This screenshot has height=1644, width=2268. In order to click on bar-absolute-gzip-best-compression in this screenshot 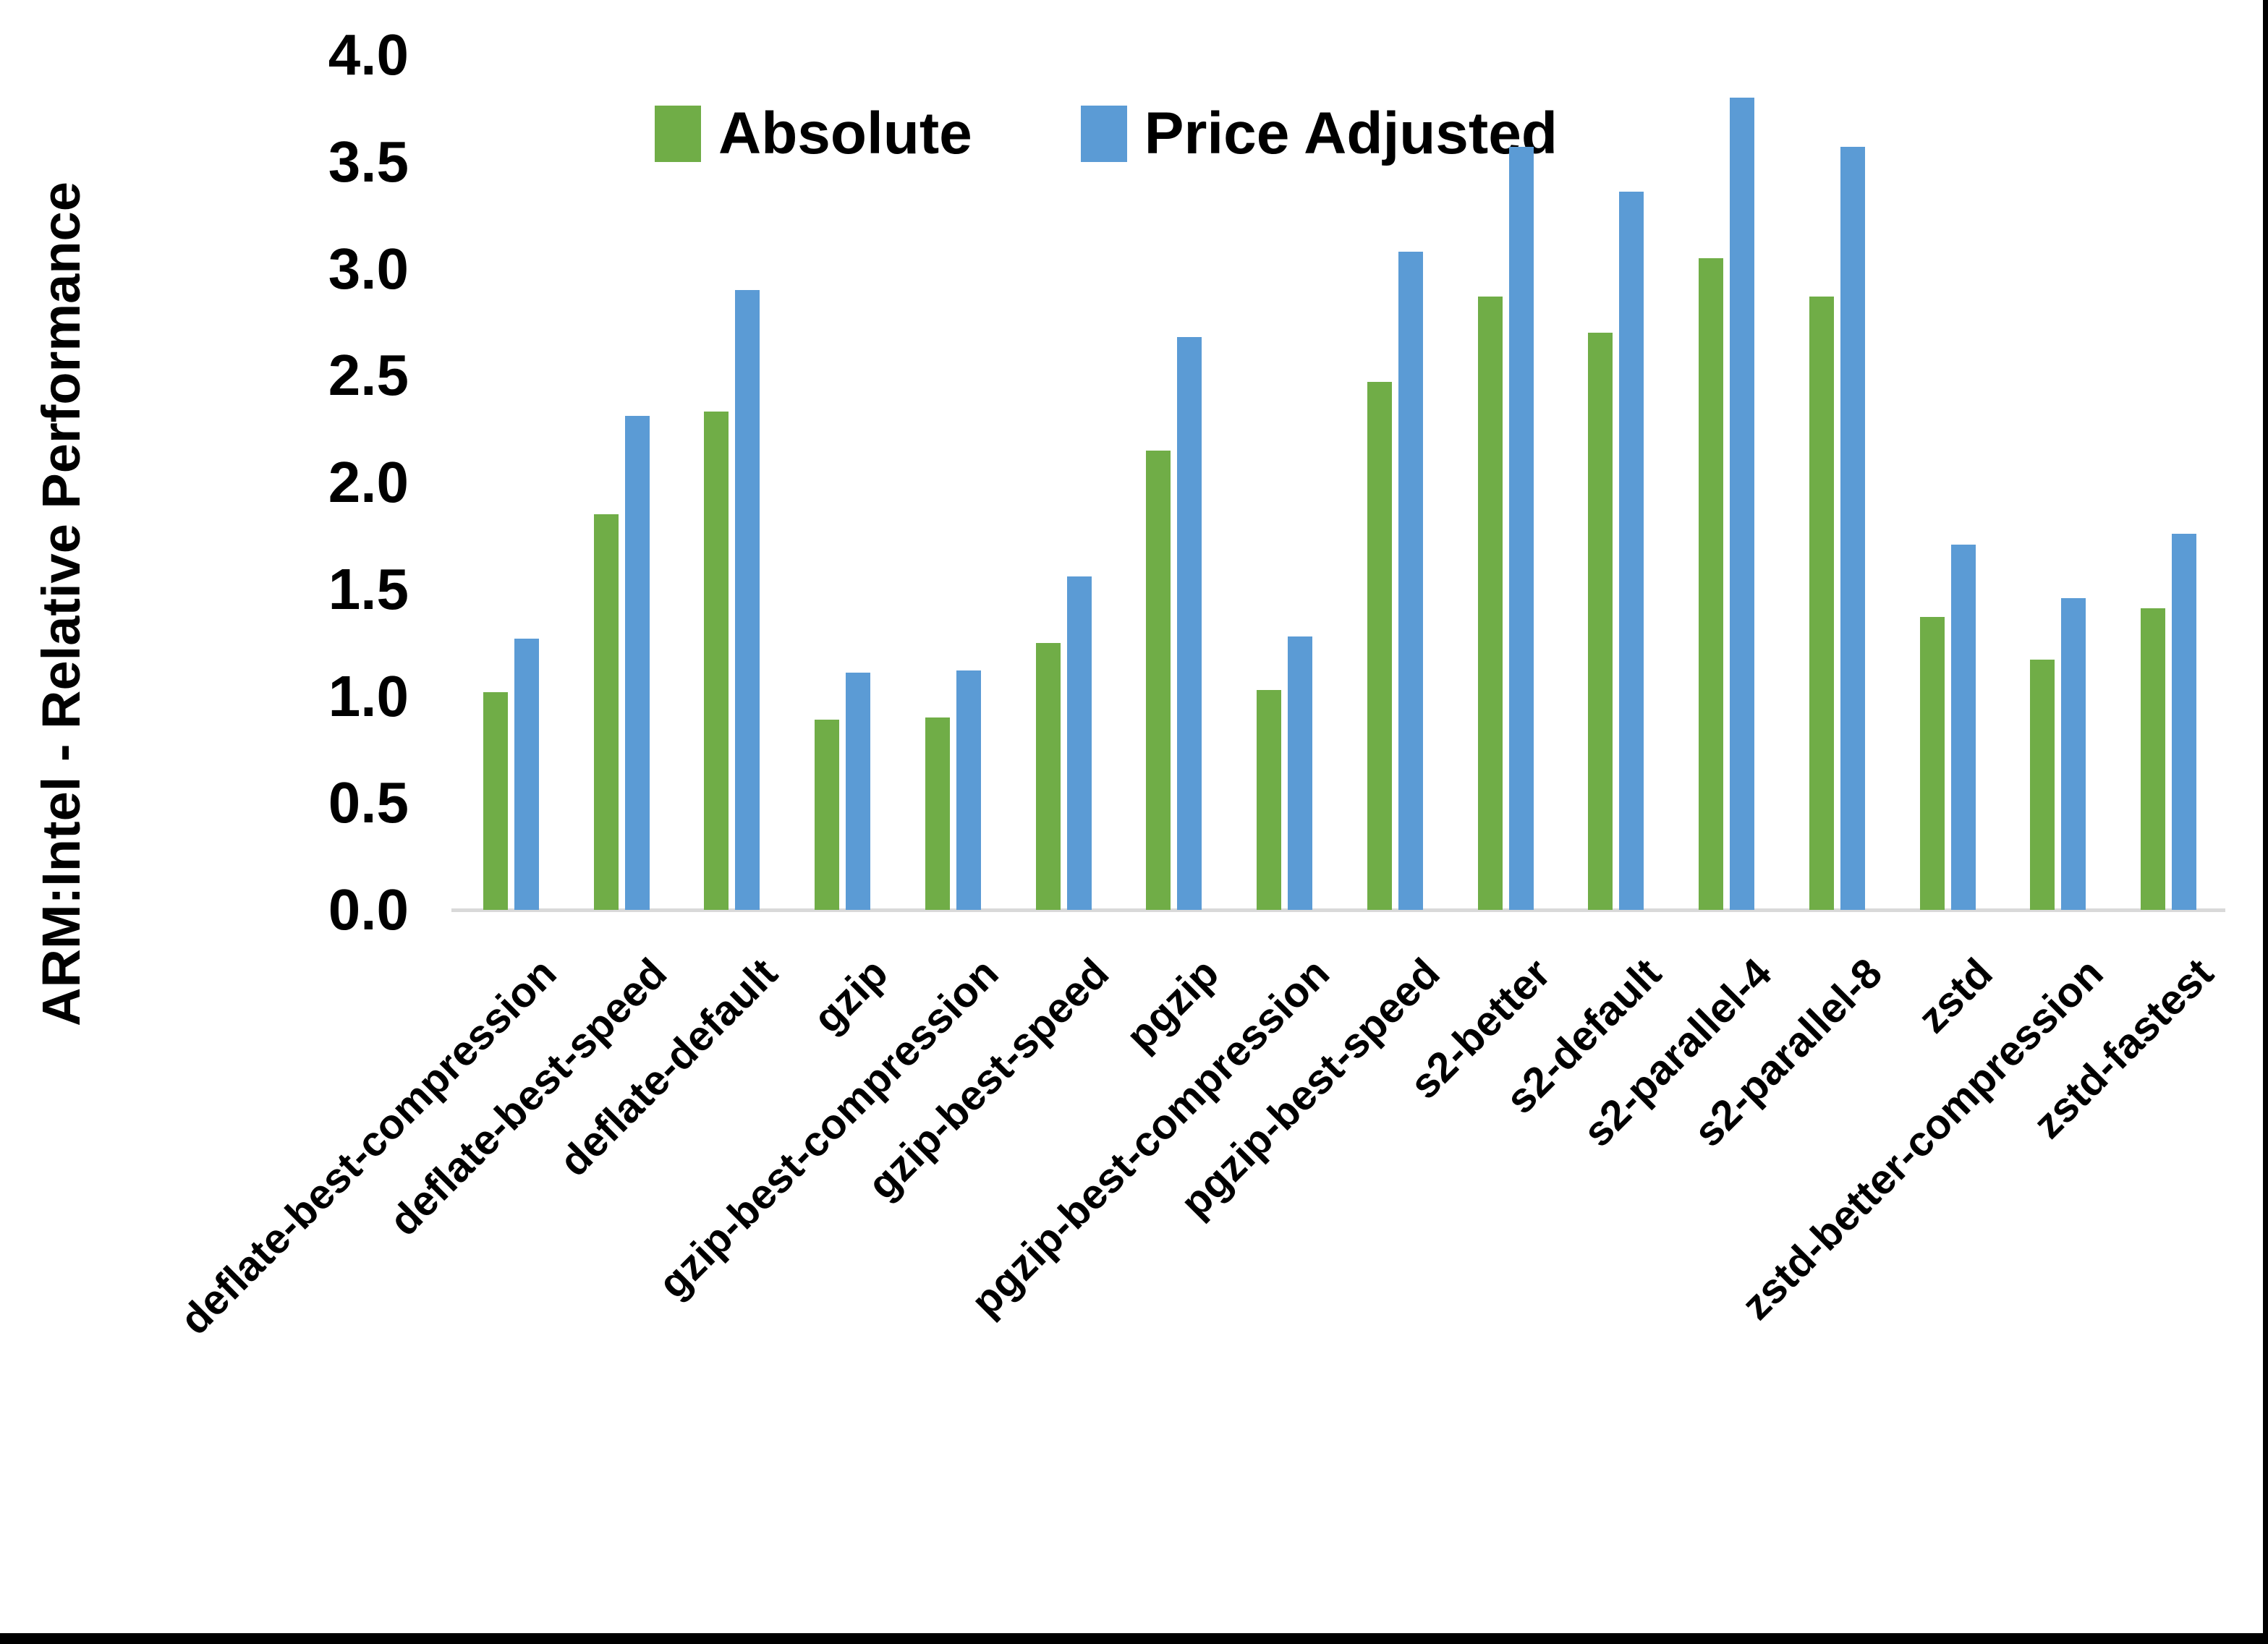, I will do `click(937, 813)`.